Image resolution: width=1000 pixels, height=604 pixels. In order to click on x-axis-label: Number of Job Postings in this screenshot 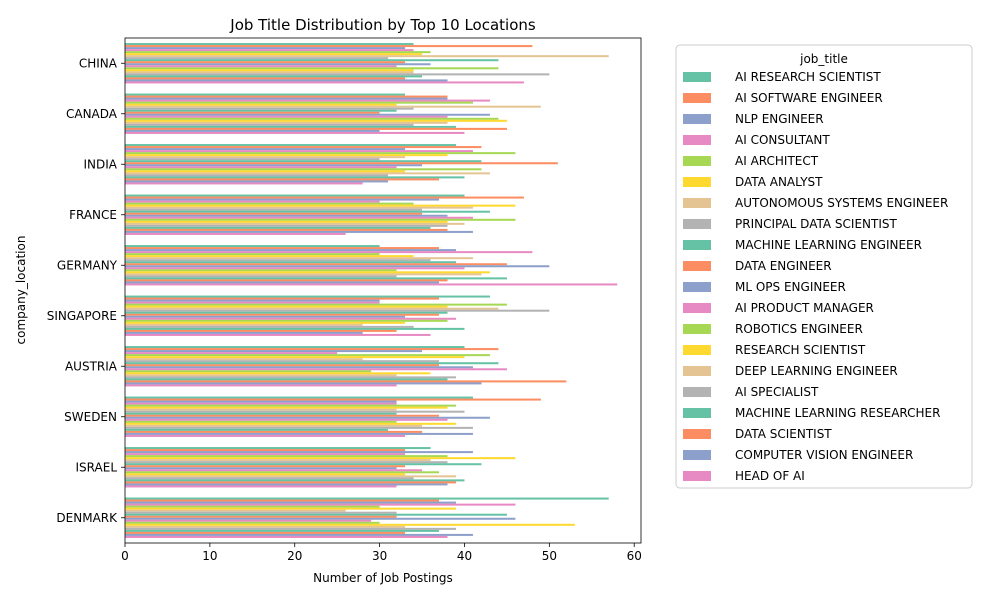, I will do `click(383, 578)`.